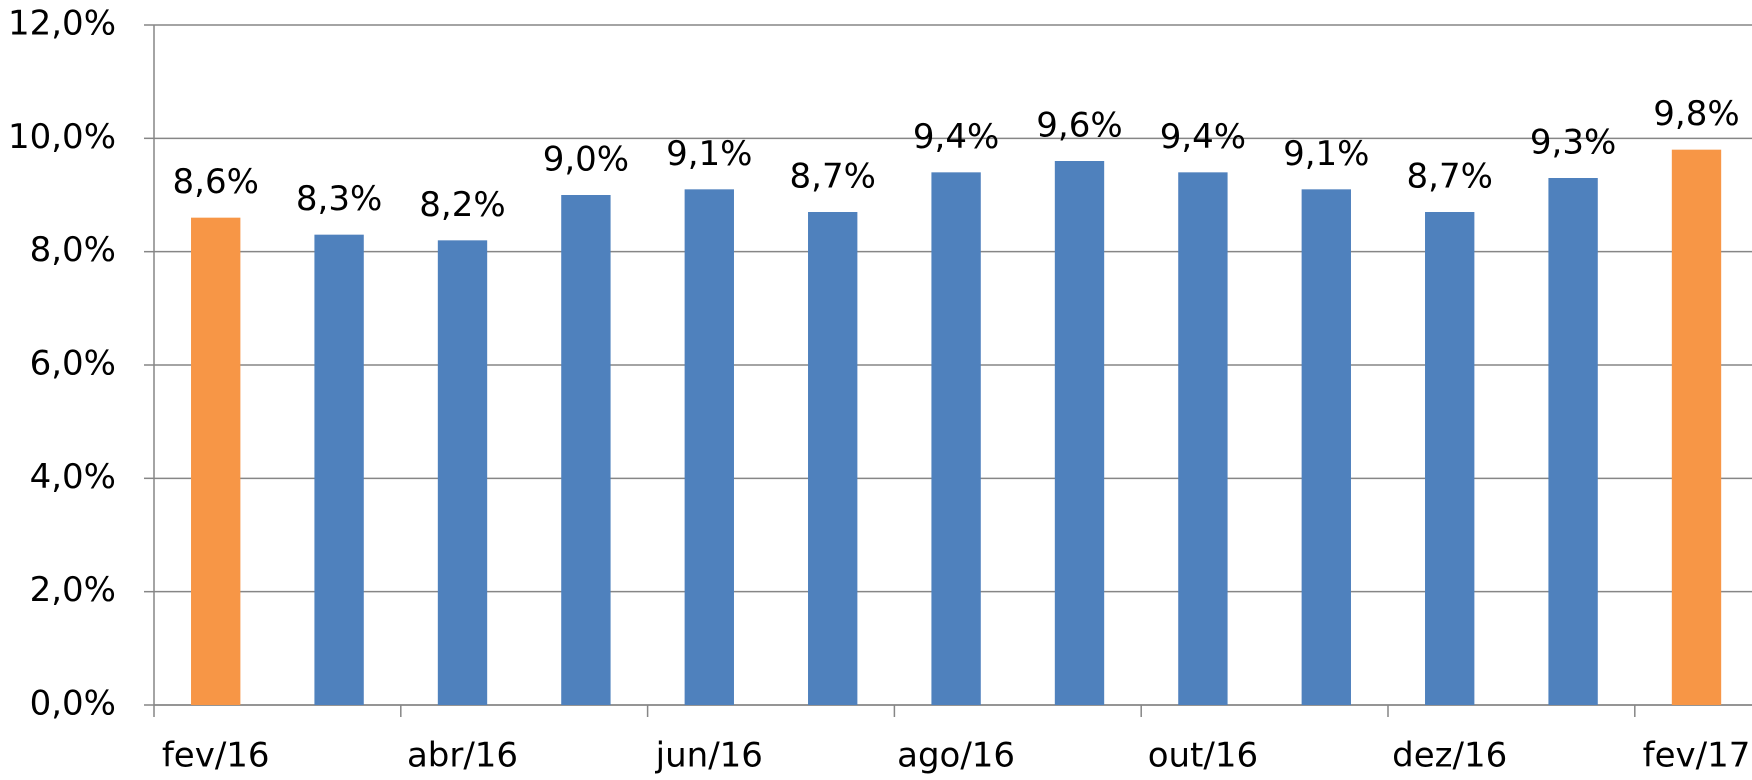 This screenshot has height=780, width=1752. What do you see at coordinates (73, 250) in the screenshot?
I see `y-tick-label: 8,0%` at bounding box center [73, 250].